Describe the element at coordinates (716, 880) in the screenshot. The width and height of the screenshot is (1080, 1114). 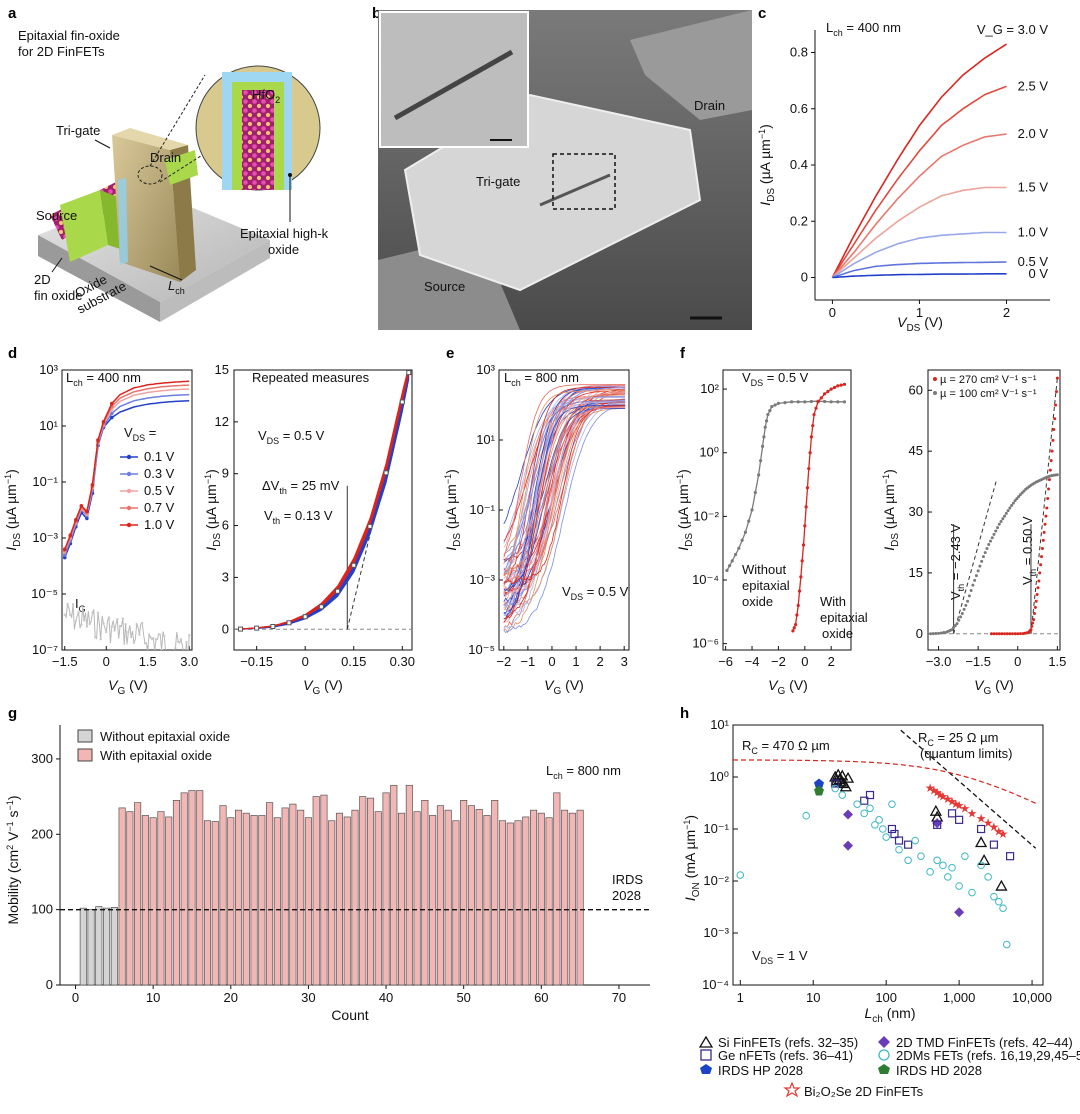
I see `panel-h-ytick-label: 10⁻²` at that location.